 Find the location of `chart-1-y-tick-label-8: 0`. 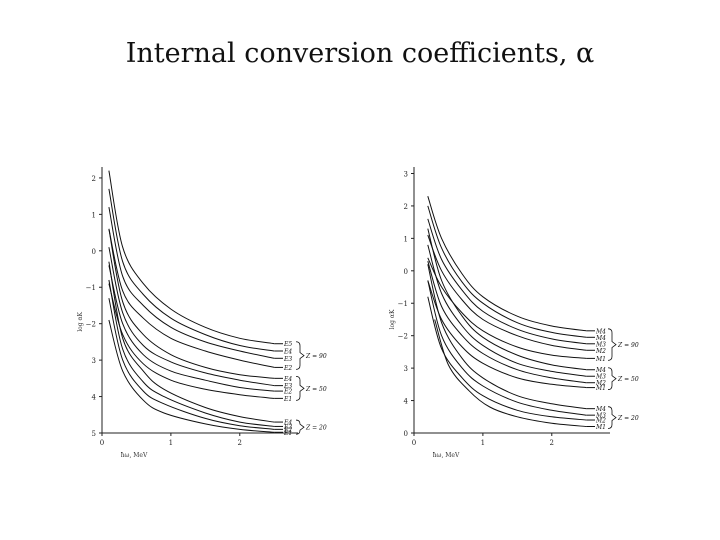

chart-1-y-tick-label-8: 0 is located at coordinates (406, 434).